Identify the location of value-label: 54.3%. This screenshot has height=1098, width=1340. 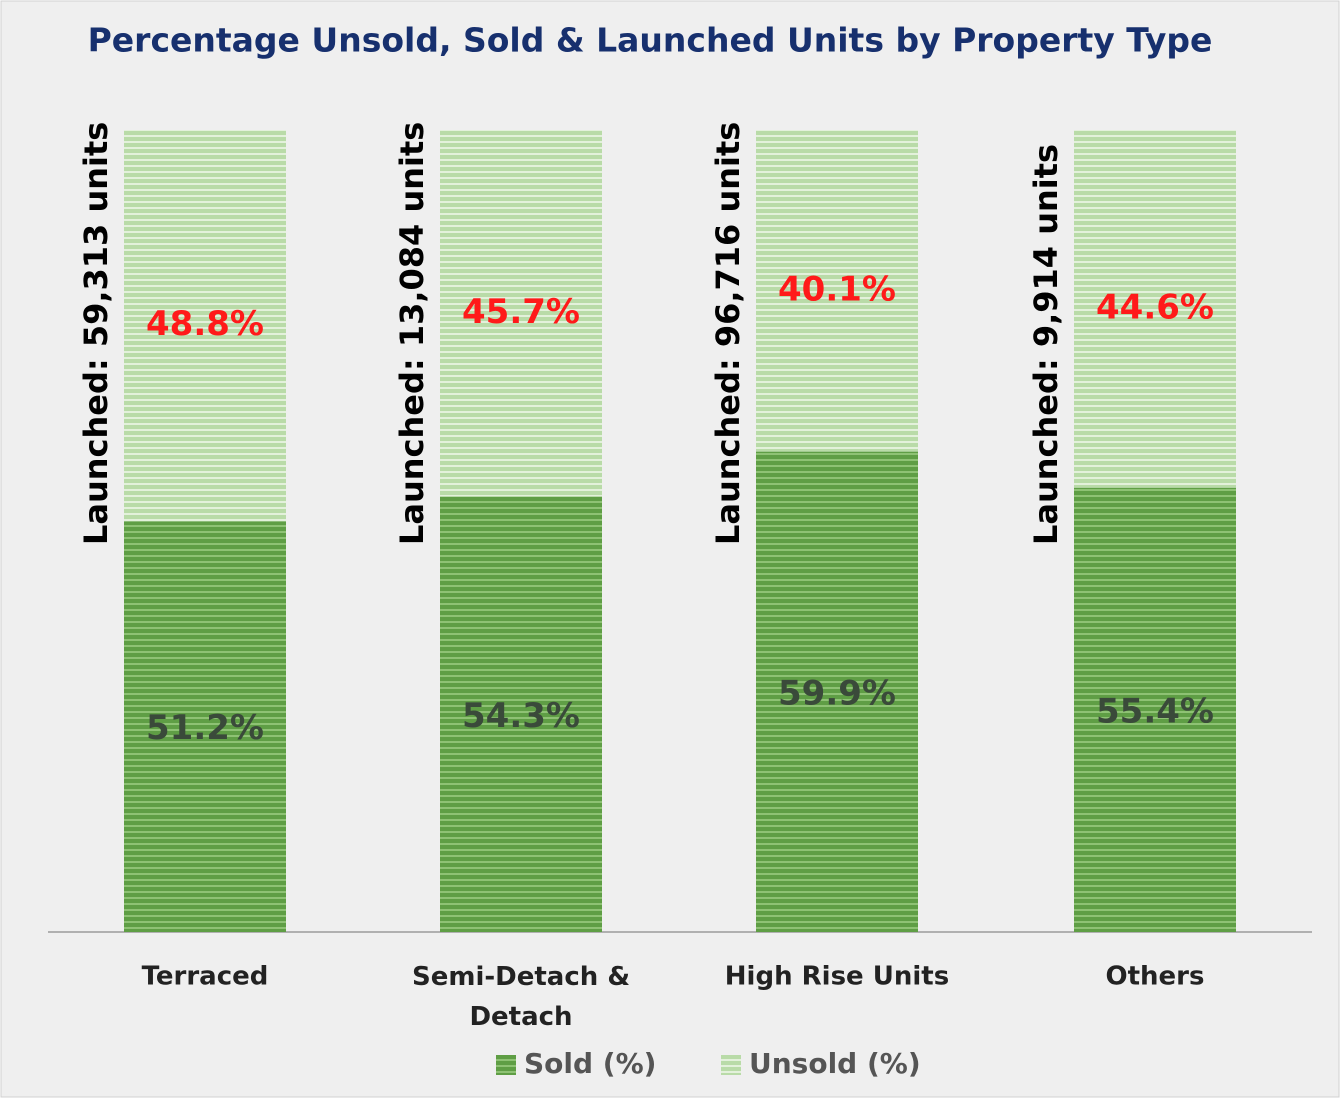
(521, 716).